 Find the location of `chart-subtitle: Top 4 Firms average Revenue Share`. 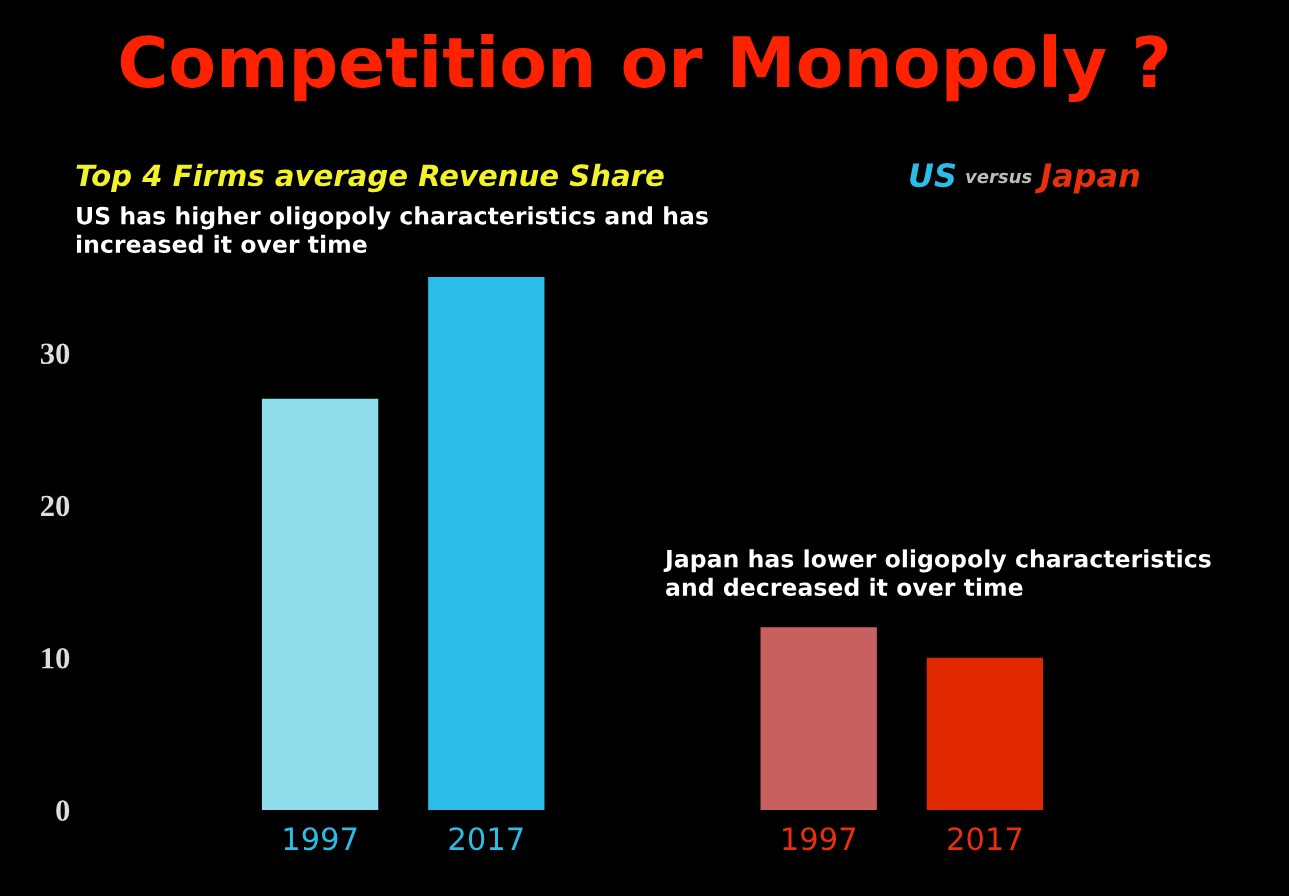

chart-subtitle: Top 4 Firms average Revenue Share is located at coordinates (370, 178).